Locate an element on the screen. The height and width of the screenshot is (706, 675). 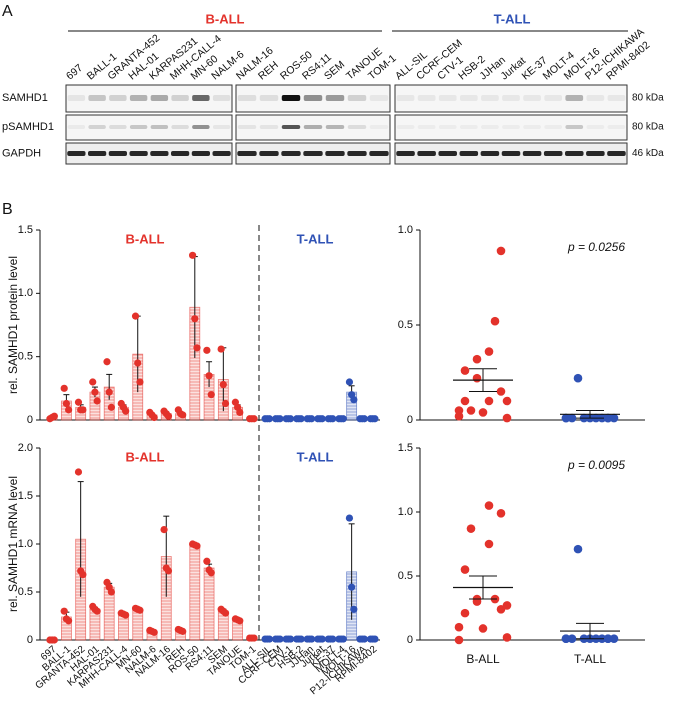
group-label: T-ALL is located at coordinates (315, 456).